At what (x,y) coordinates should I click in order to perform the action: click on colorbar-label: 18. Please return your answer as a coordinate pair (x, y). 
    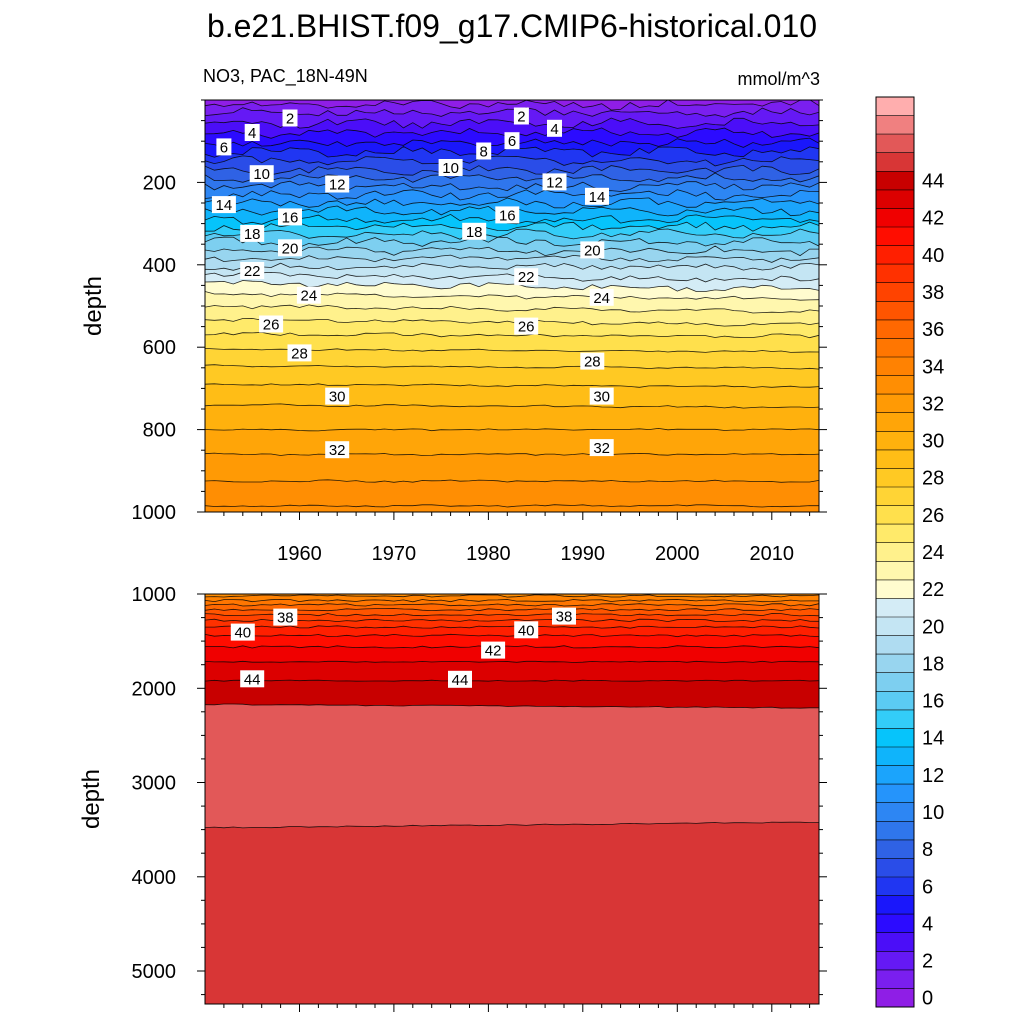
    Looking at the image, I should click on (933, 664).